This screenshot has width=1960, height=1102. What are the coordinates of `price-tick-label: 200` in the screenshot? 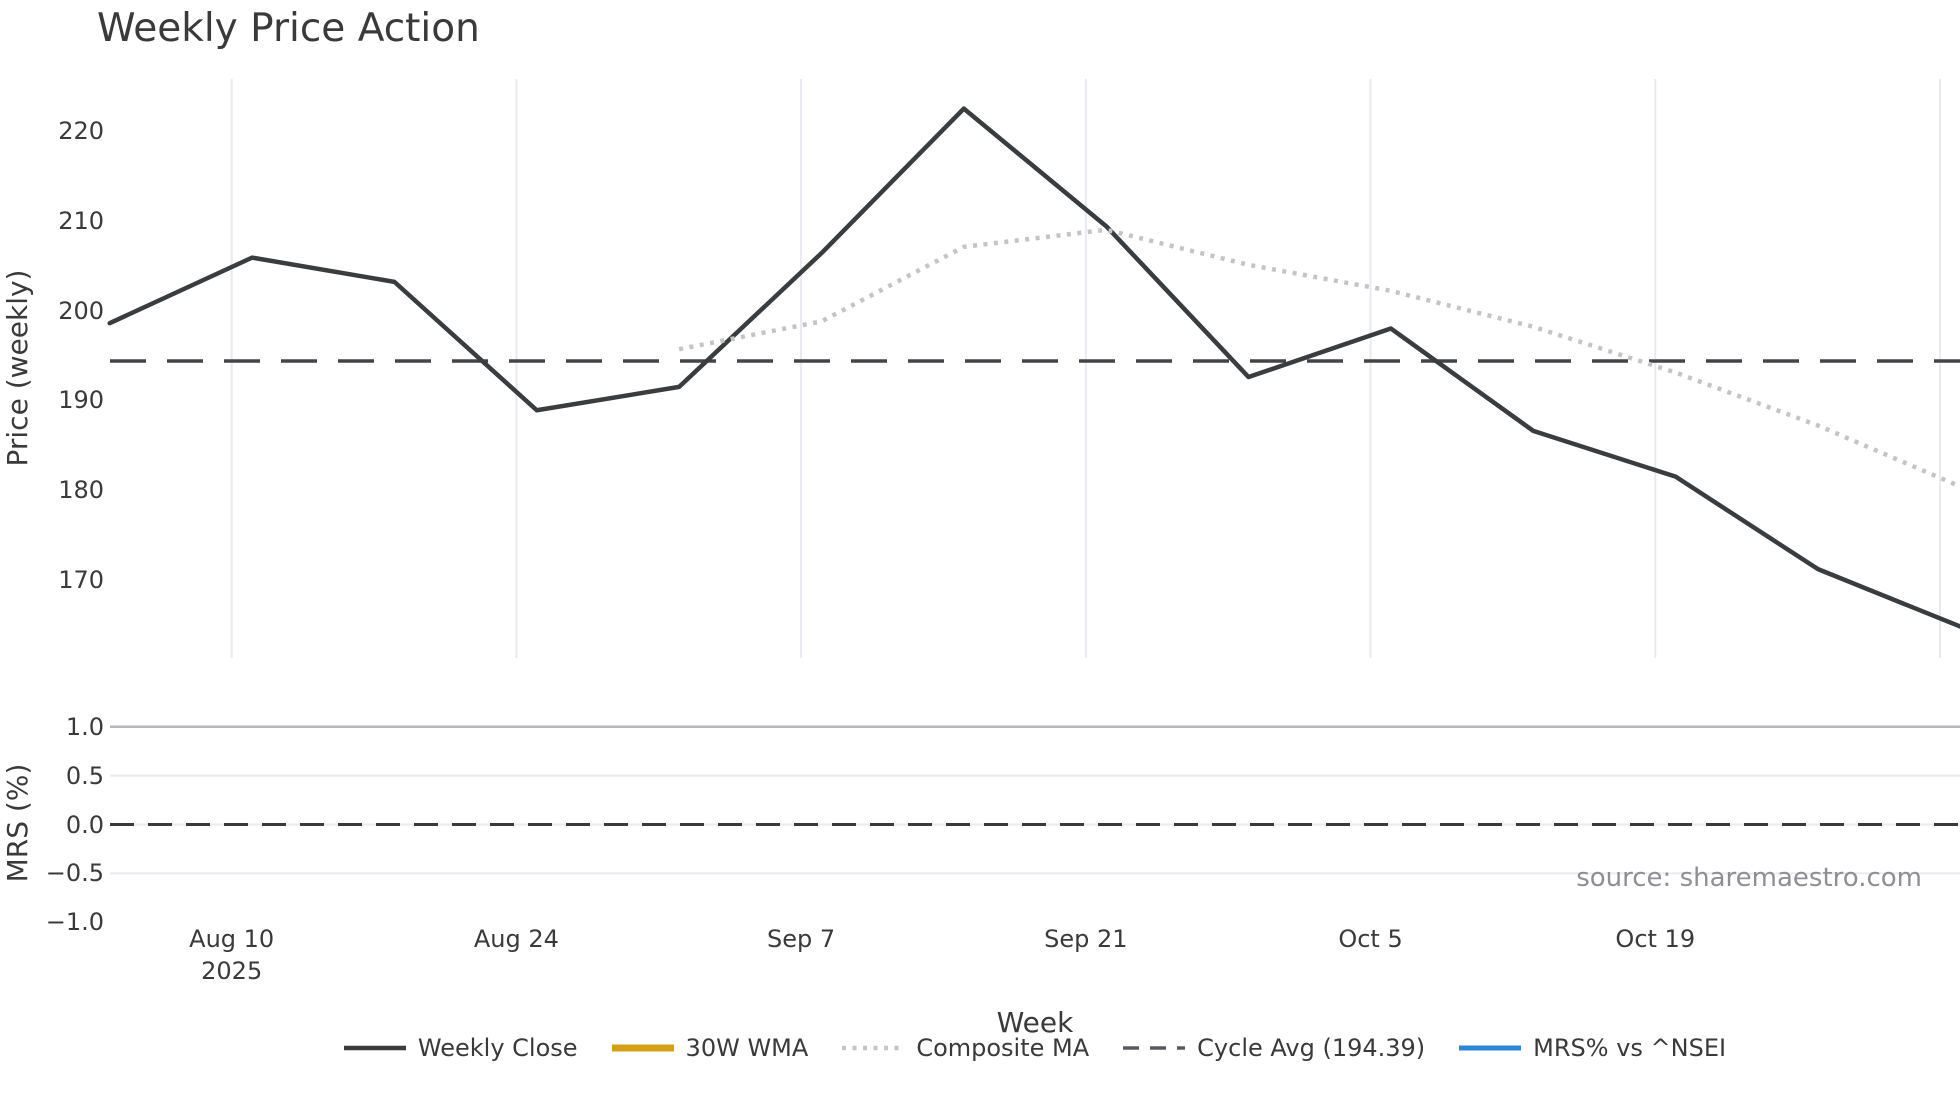 It's located at (81, 310).